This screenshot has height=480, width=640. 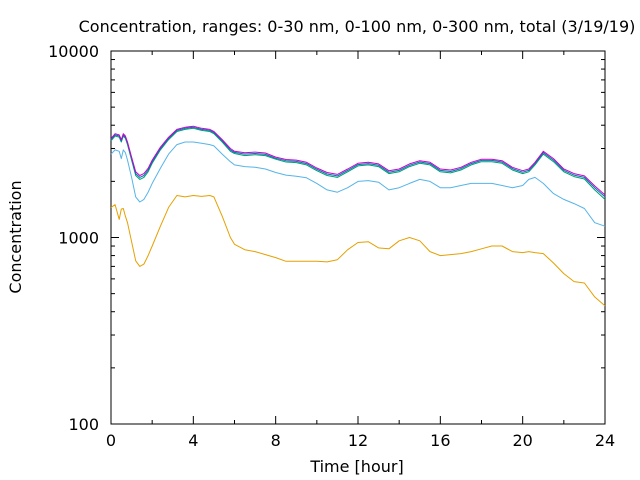 I want to click on x-tick-label: 4, so click(x=193, y=440).